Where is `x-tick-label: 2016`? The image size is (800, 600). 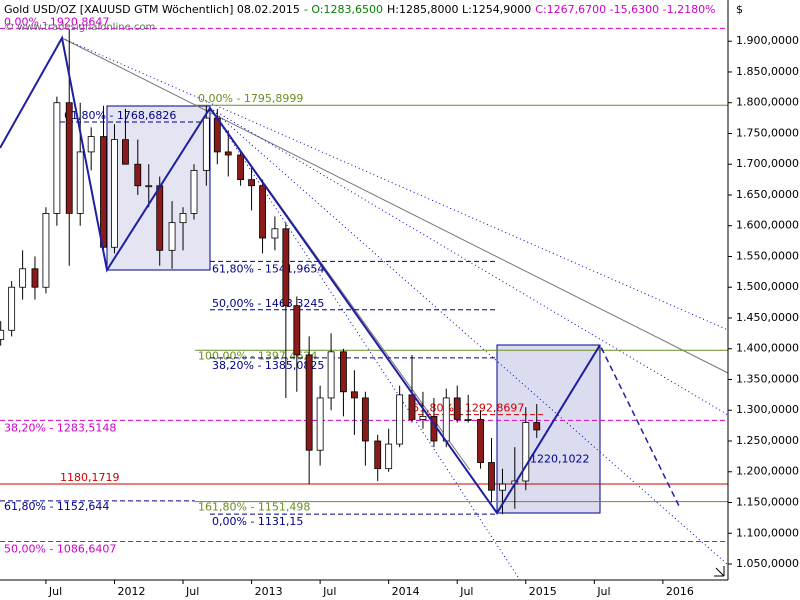 x-tick-label: 2016 is located at coordinates (680, 591).